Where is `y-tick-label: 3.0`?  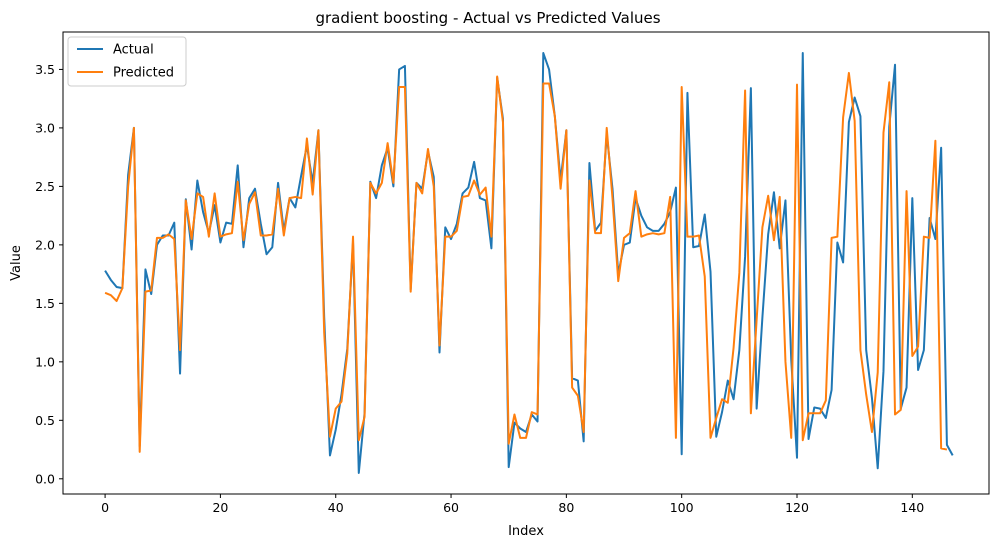 y-tick-label: 3.0 is located at coordinates (45, 127).